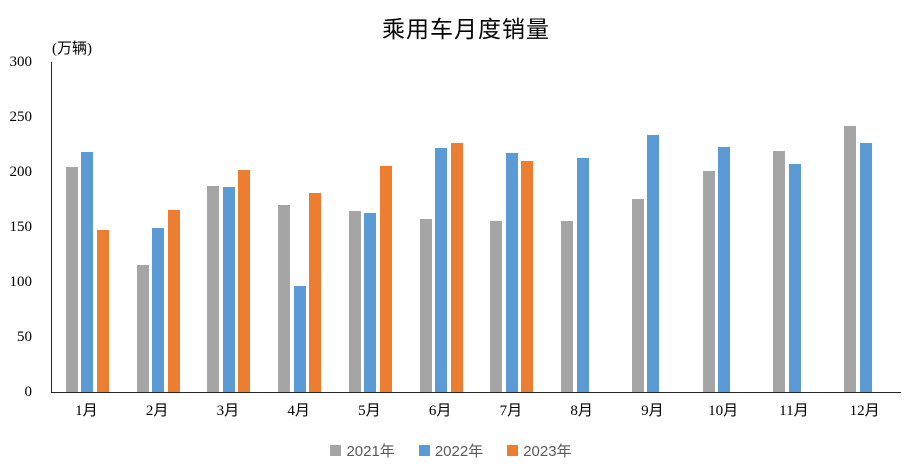 The image size is (902, 465). I want to click on bar-2023年-4月, so click(315, 292).